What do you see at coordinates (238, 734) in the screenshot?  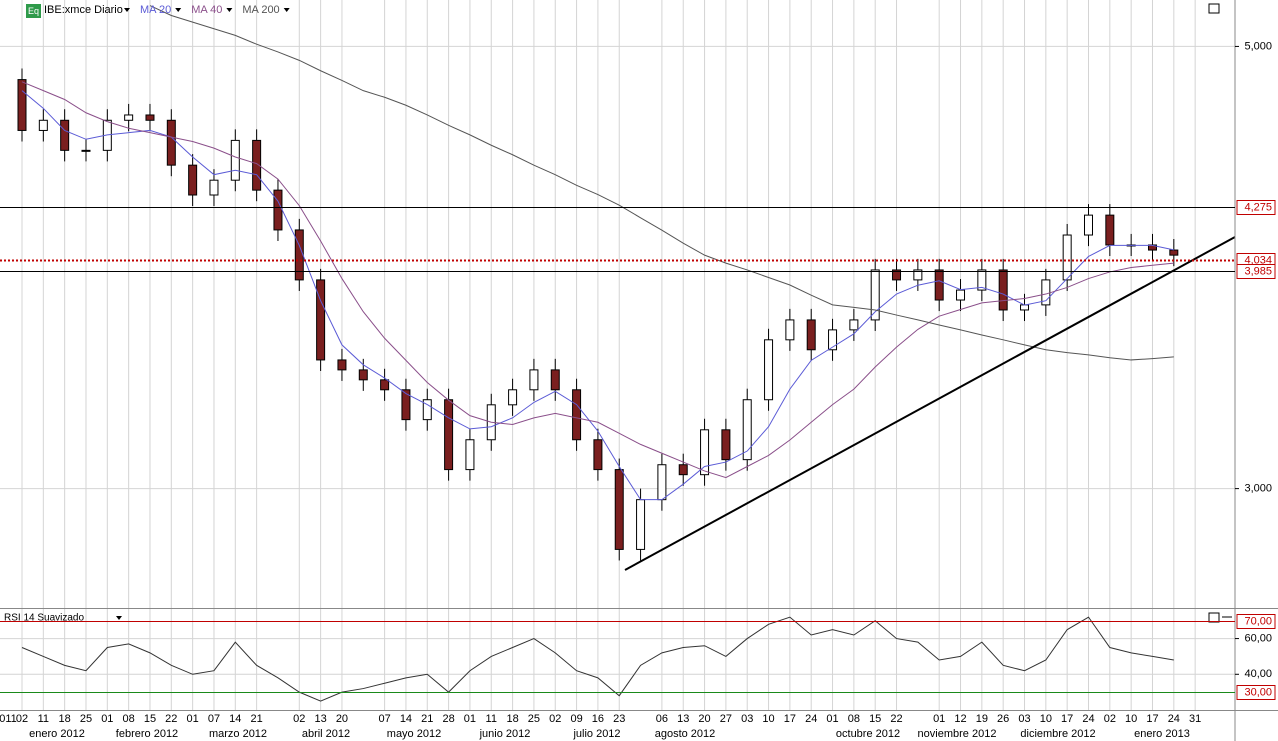 I see `month-label: marzo 2012` at bounding box center [238, 734].